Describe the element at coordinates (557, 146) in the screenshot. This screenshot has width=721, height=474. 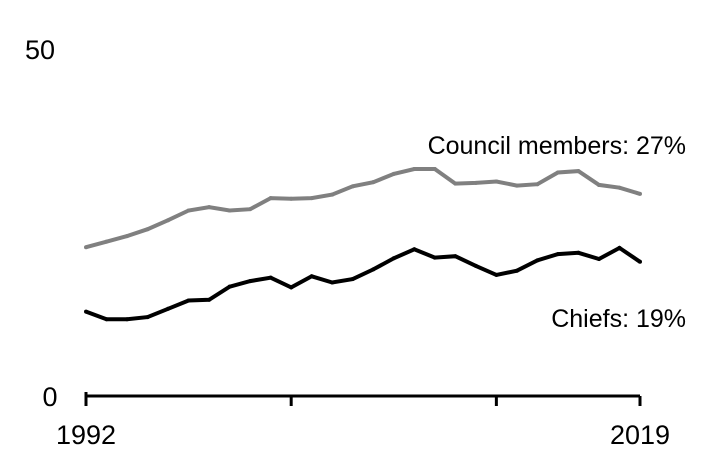
I see `series-label-council-members: Council members: 27%` at that location.